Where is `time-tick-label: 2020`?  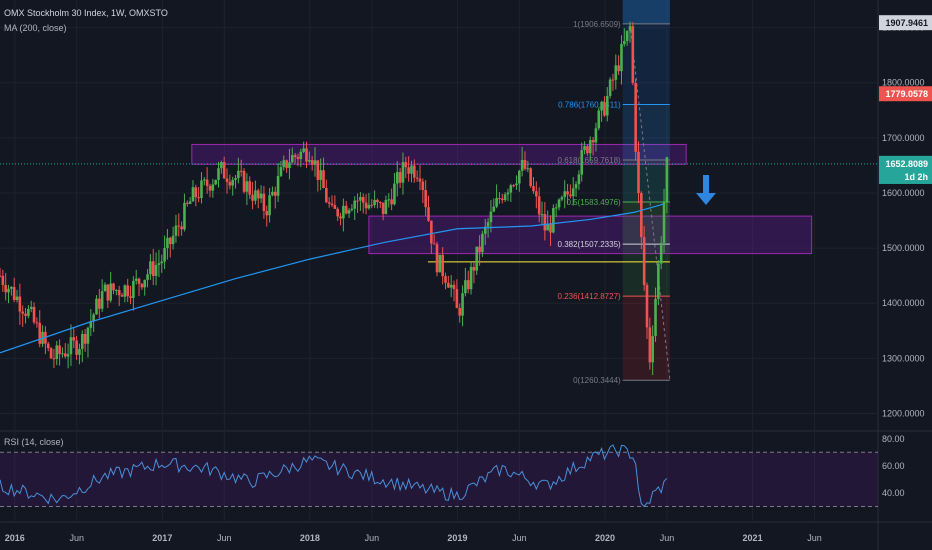
time-tick-label: 2020 is located at coordinates (605, 538).